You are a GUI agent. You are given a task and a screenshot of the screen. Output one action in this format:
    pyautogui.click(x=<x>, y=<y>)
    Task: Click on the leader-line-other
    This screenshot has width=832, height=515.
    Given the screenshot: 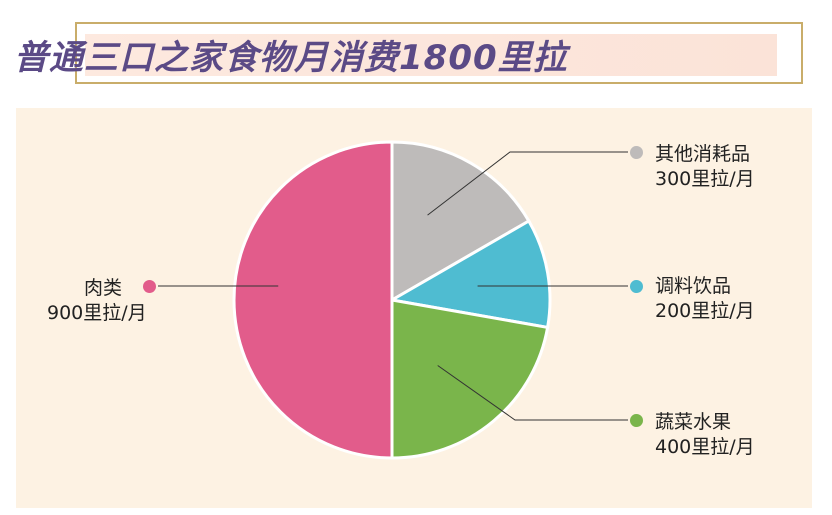 What is the action you would take?
    pyautogui.click(x=527, y=183)
    